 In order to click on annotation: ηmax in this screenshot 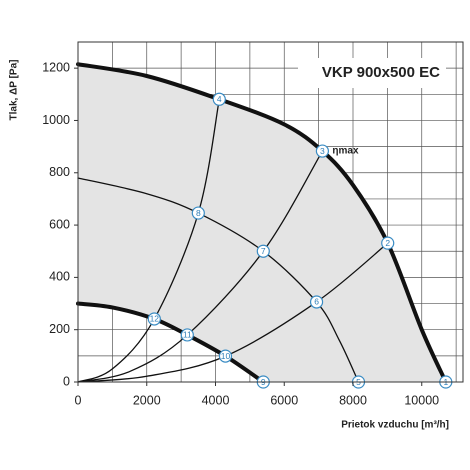, I will do `click(345, 151)`.